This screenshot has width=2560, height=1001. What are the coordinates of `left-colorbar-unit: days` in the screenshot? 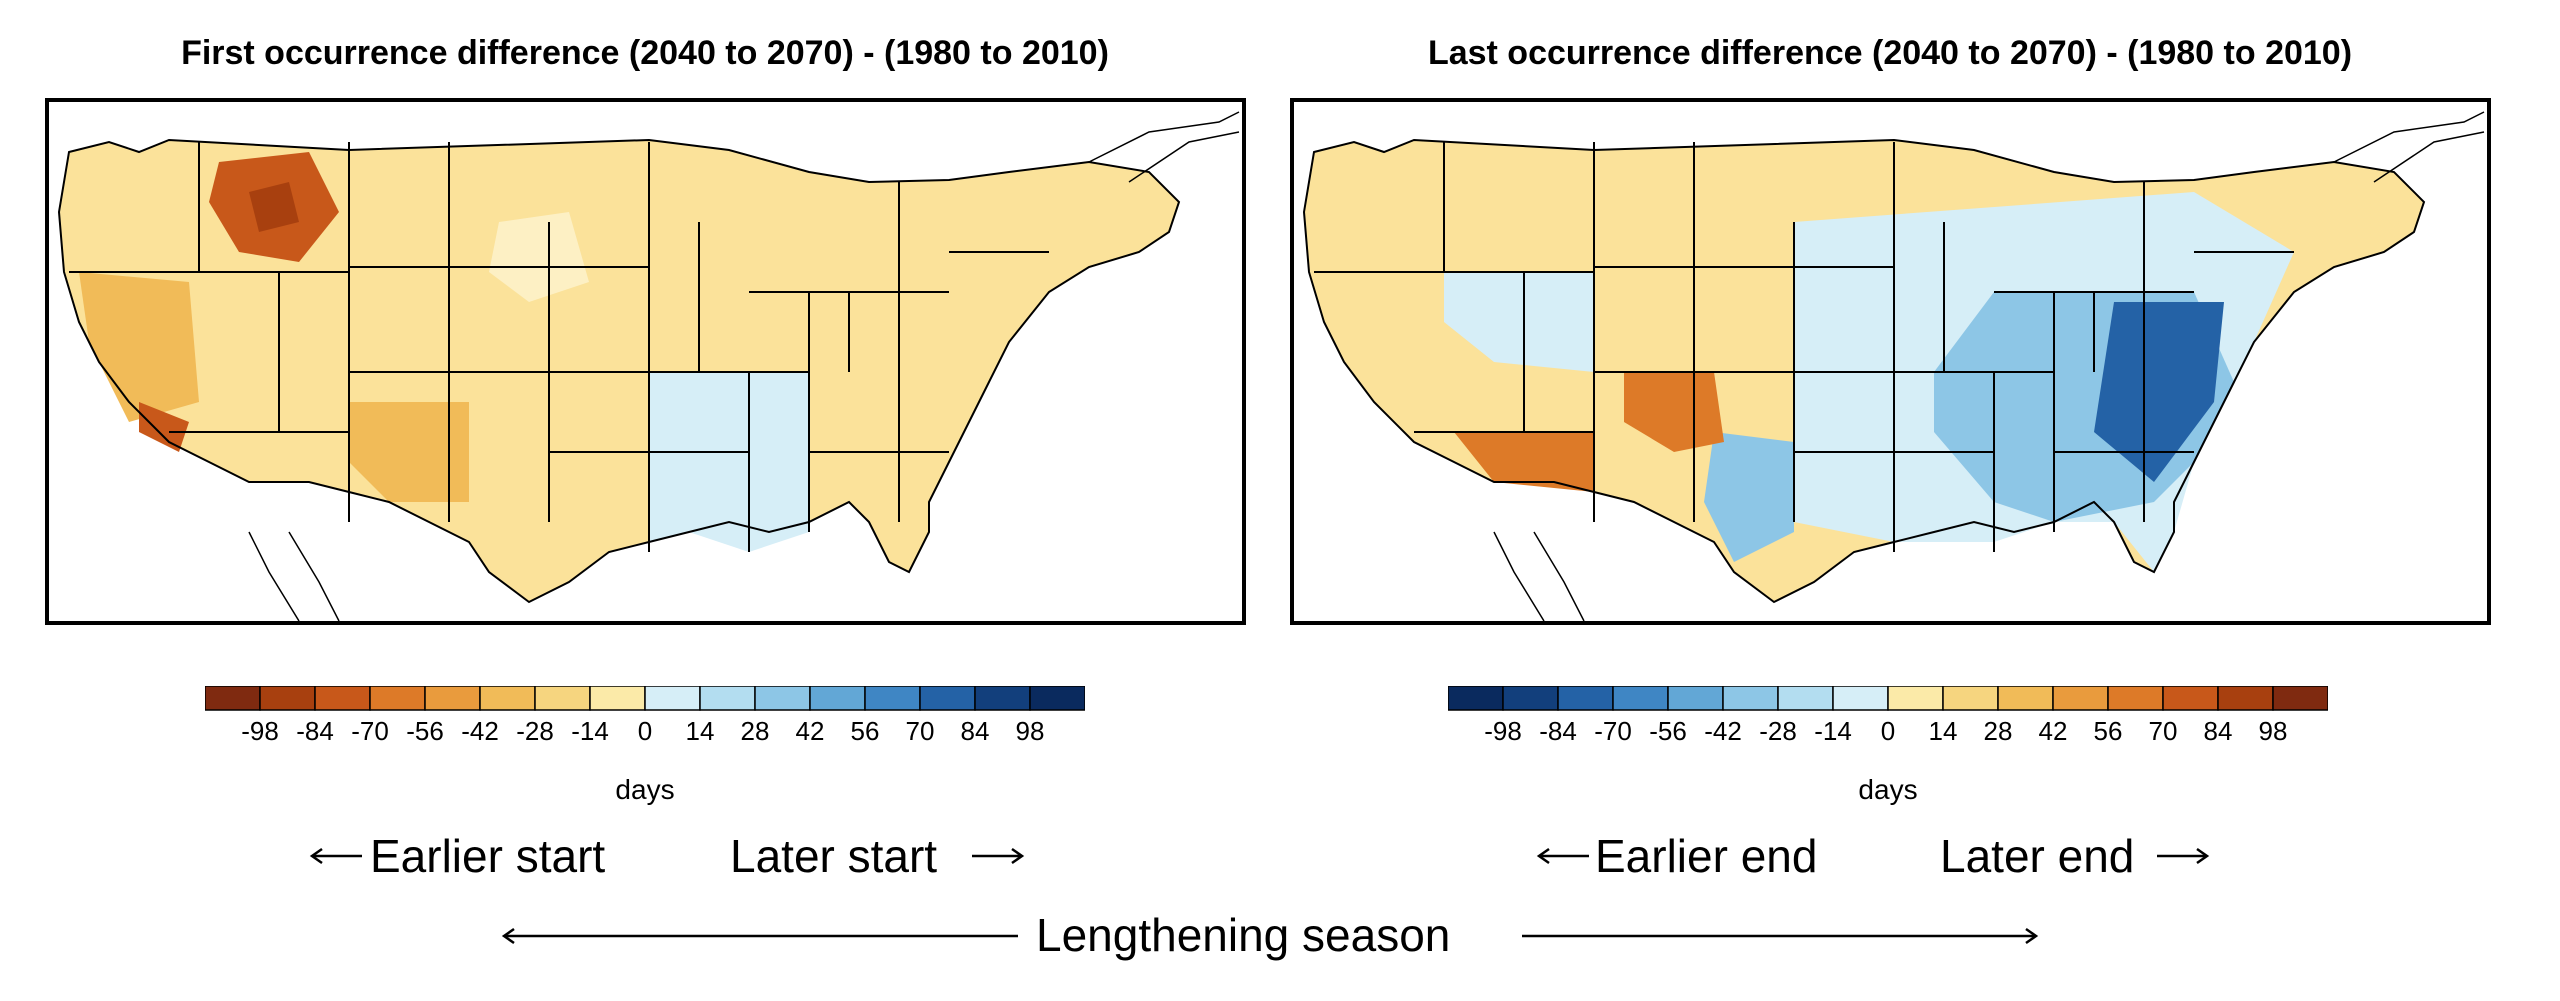 It's located at (645, 789).